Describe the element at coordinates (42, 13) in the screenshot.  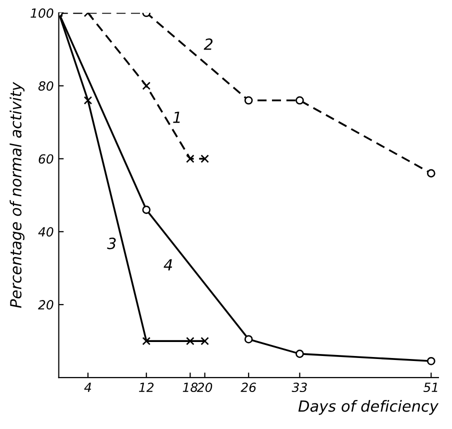
I see `y-tick-label: 100` at that location.